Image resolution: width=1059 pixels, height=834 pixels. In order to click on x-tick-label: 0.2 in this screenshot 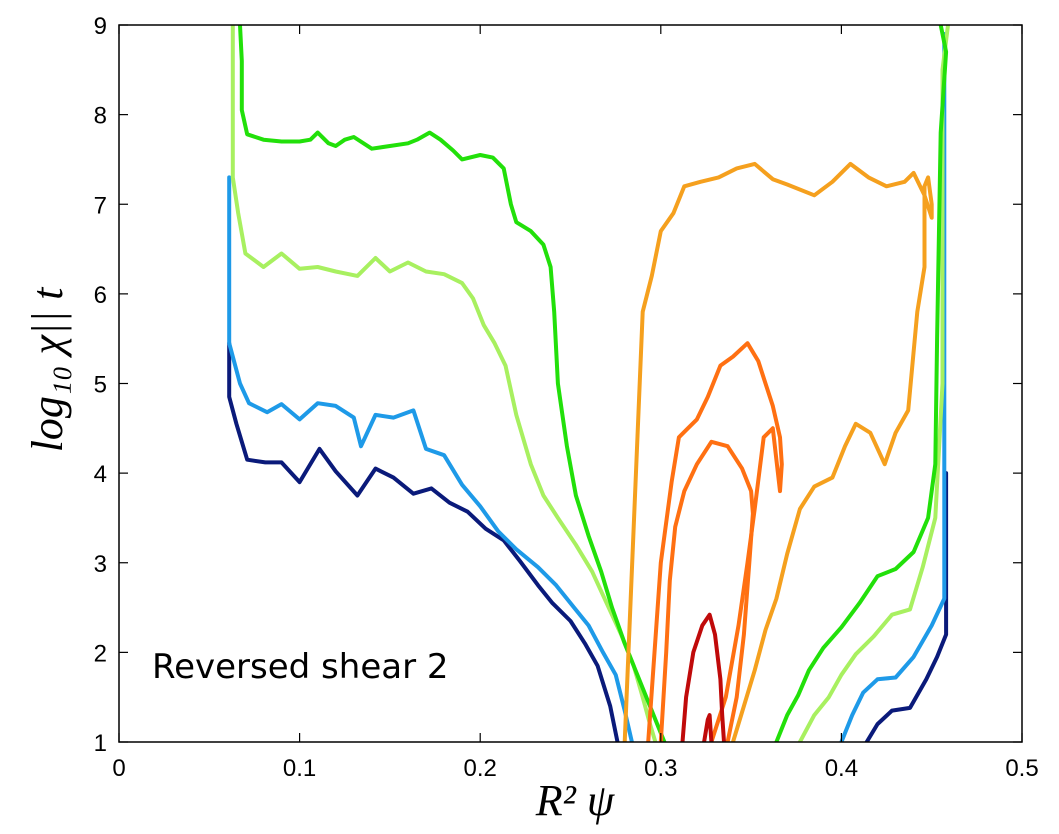, I will do `click(480, 768)`.